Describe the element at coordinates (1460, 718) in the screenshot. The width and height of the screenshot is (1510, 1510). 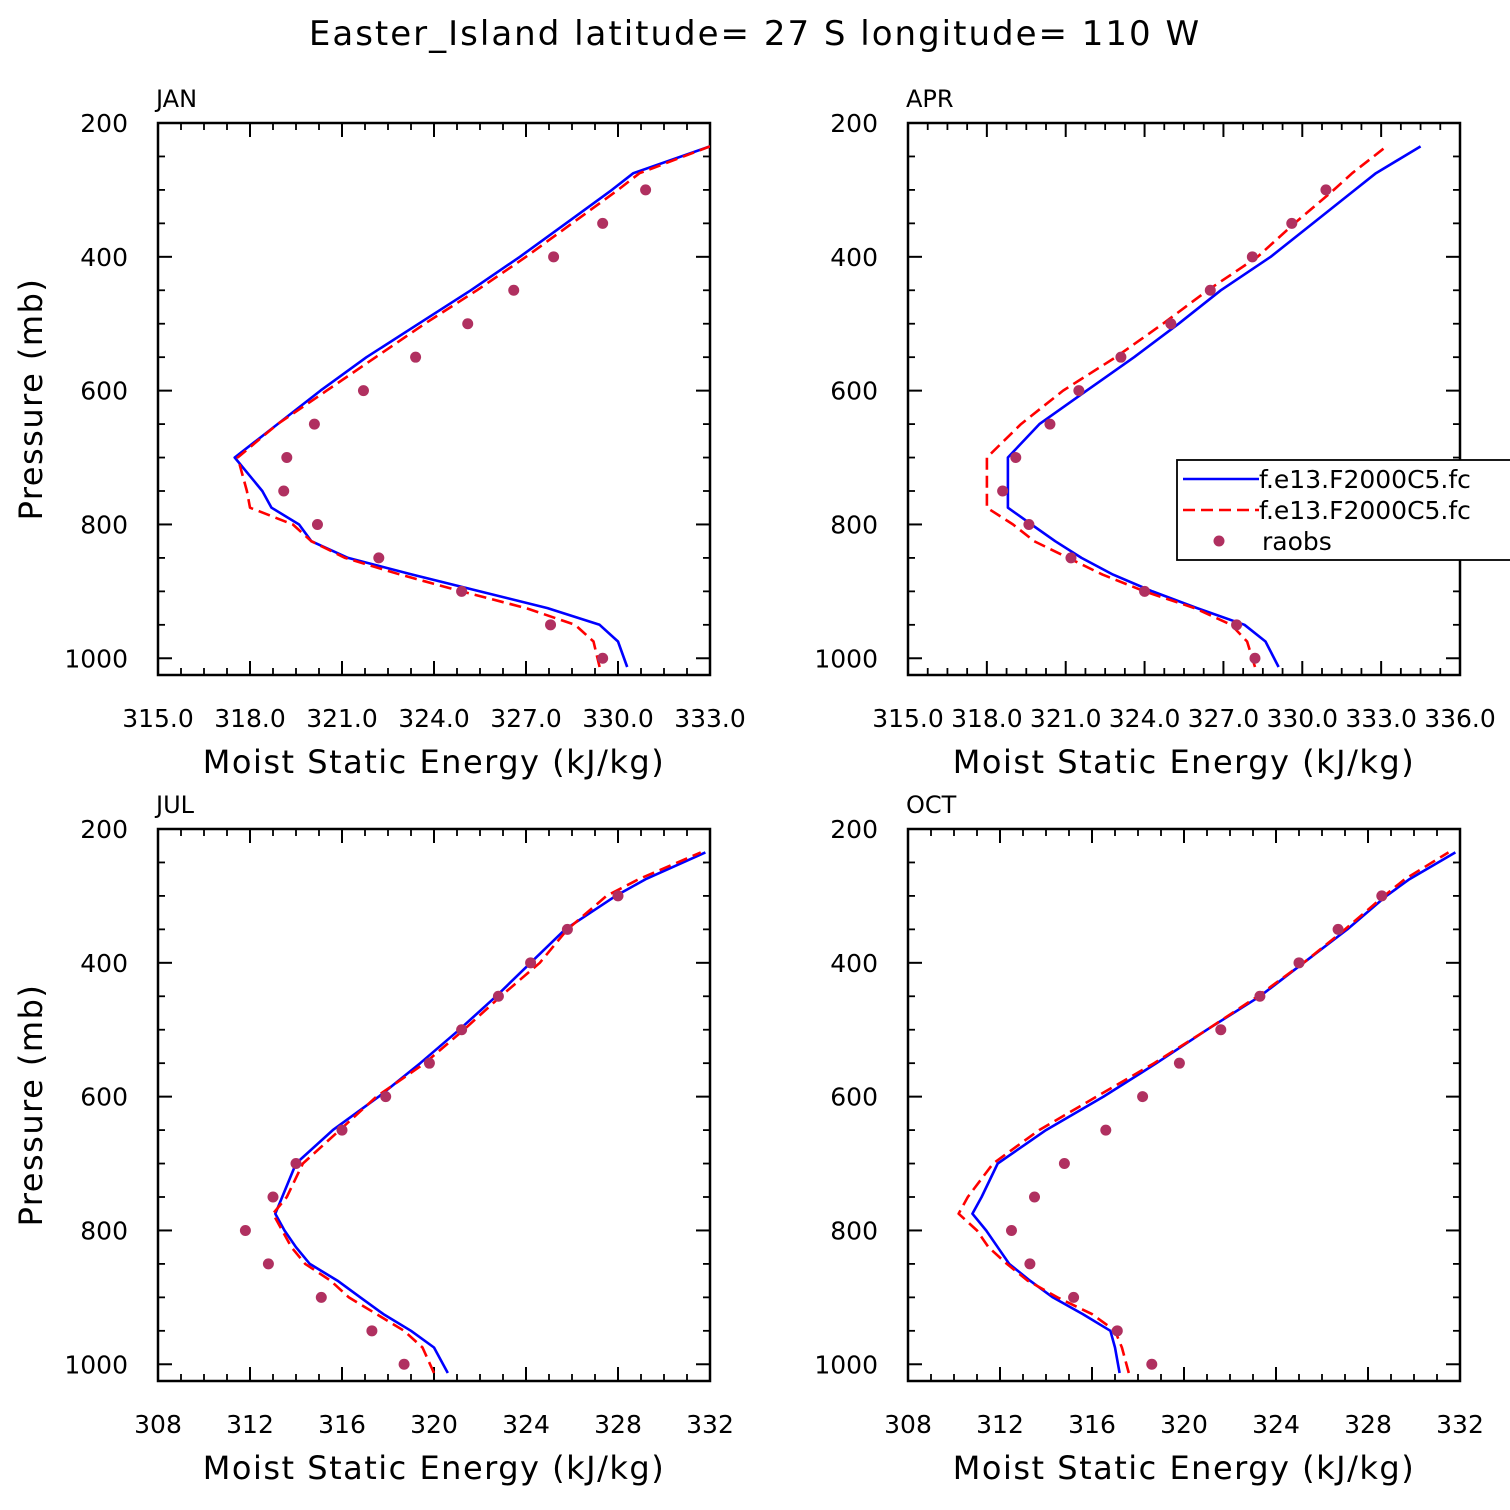
I see `x-tick-label: 336.0` at that location.